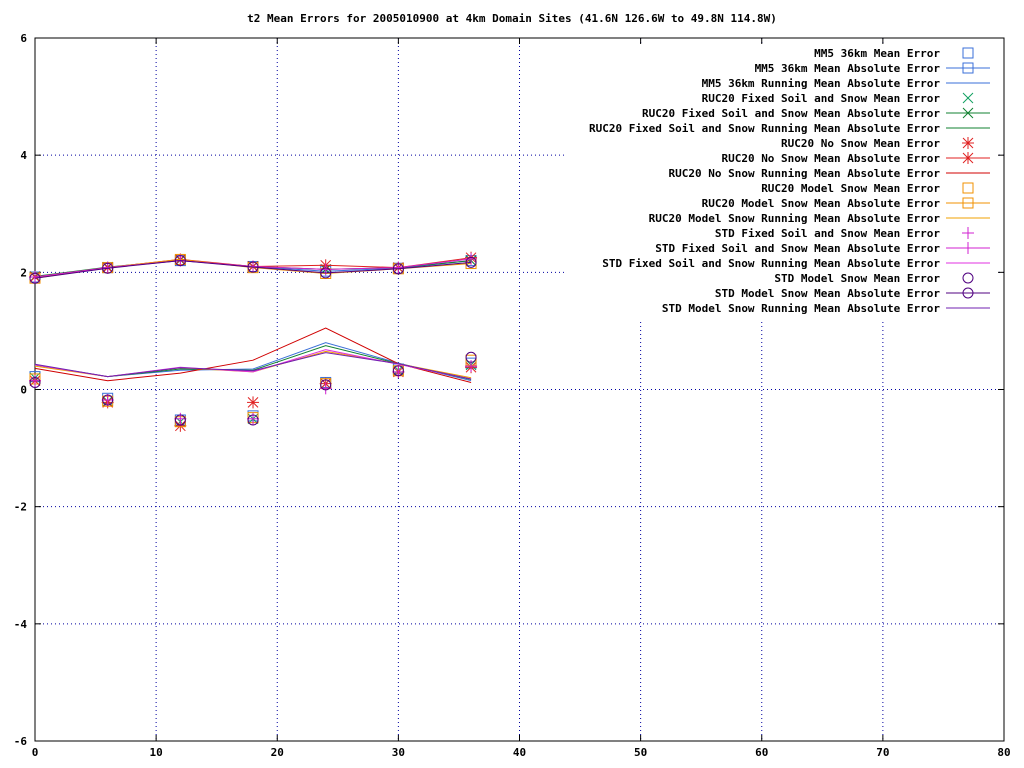 This screenshot has height=768, width=1024. I want to click on y-tick-label: -6, so click(21, 741).